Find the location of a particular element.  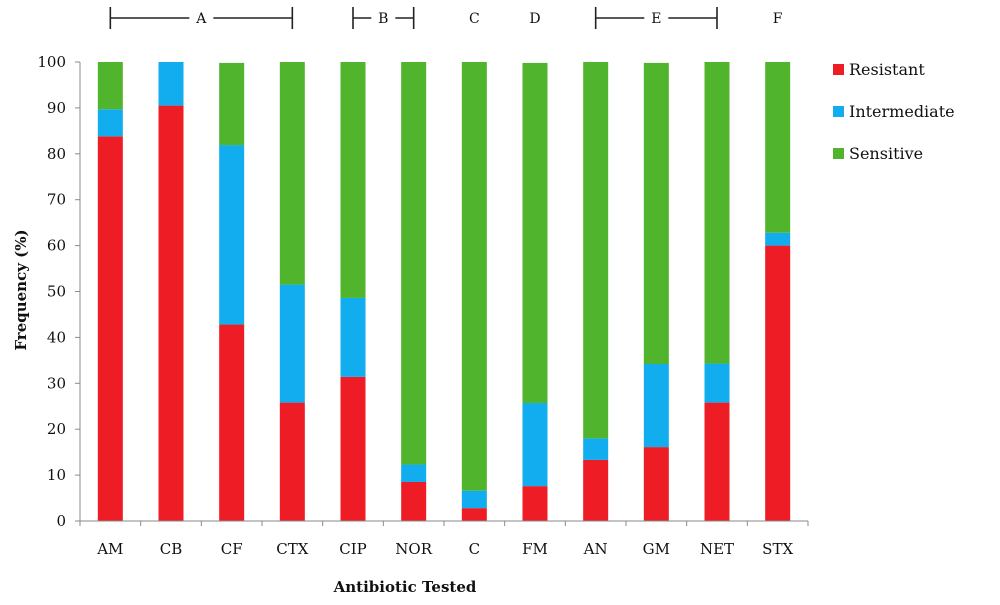

y-axis-title: Frequency (%) is located at coordinates (21, 289).